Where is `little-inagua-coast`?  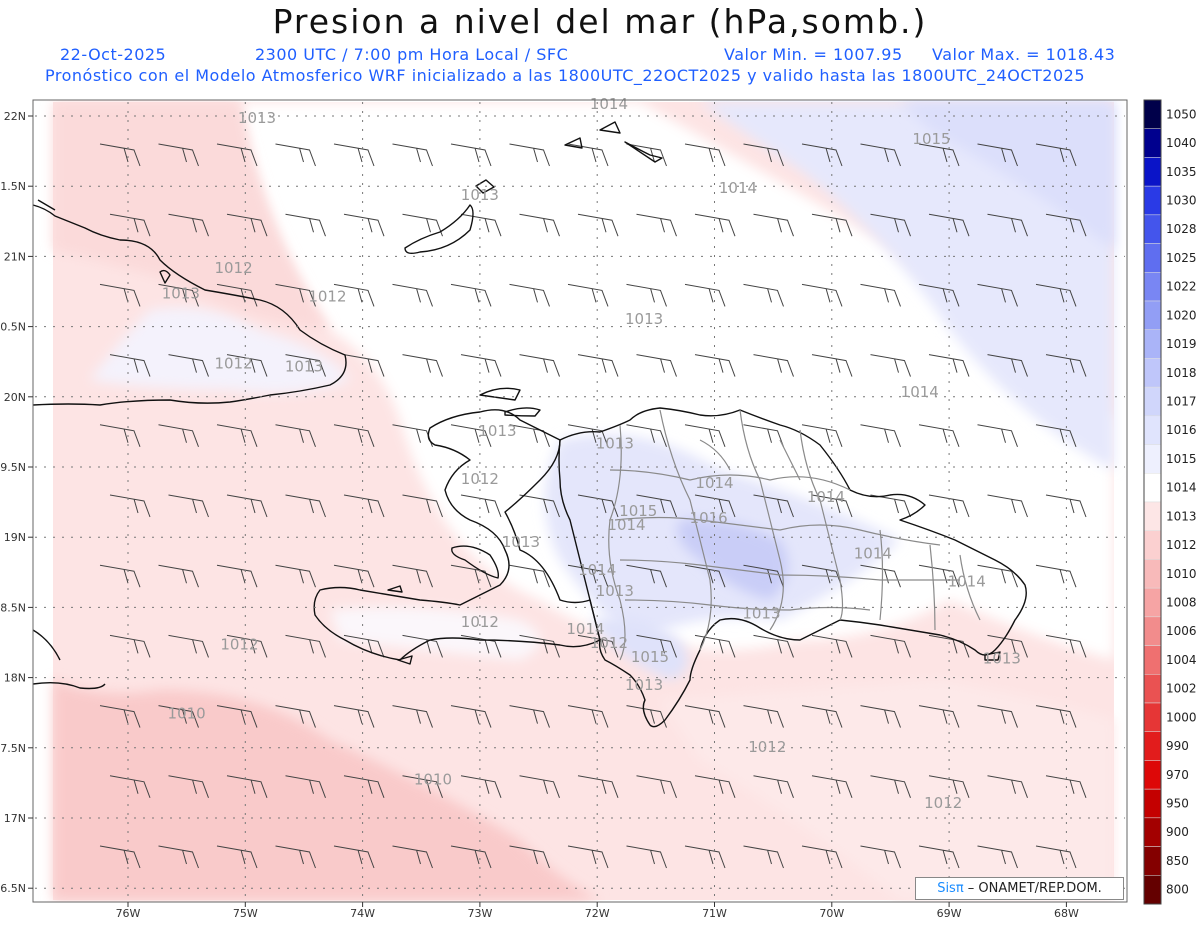
little-inagua-coast is located at coordinates (485, 186).